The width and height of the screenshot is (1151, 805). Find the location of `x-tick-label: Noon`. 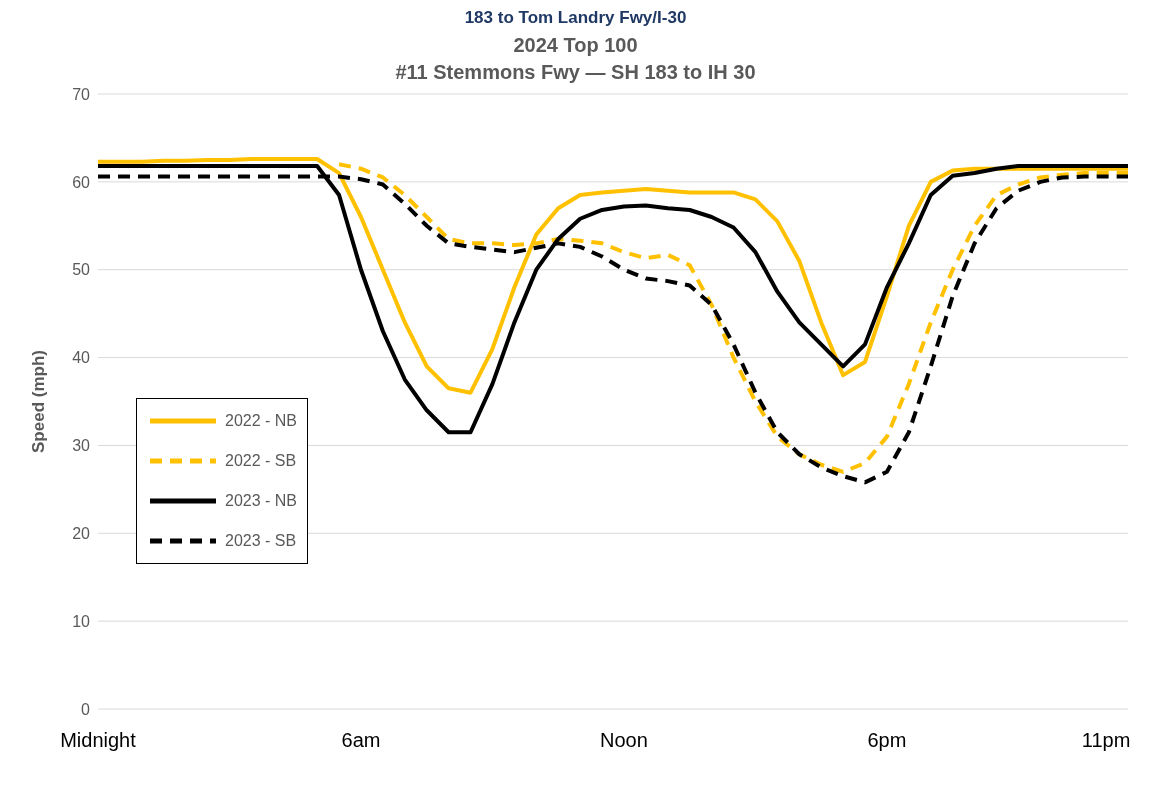

x-tick-label: Noon is located at coordinates (624, 740).